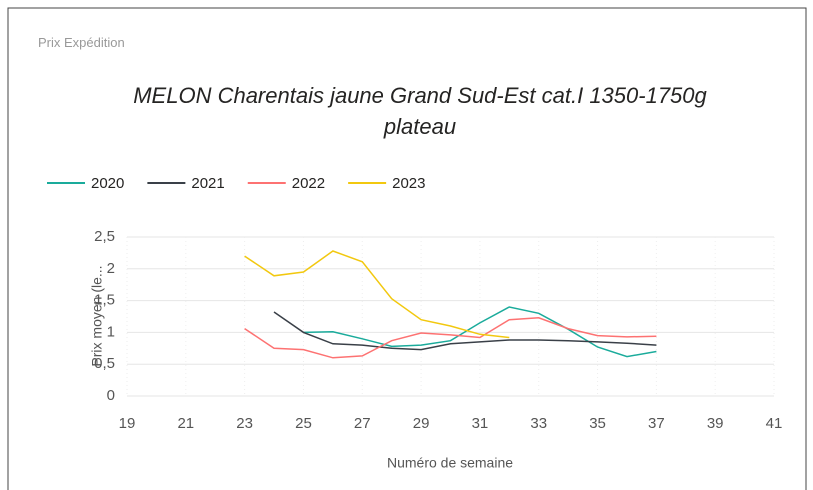 The width and height of the screenshot is (813, 490). Describe the element at coordinates (111, 268) in the screenshot. I see `y-tick-label: 2` at that location.